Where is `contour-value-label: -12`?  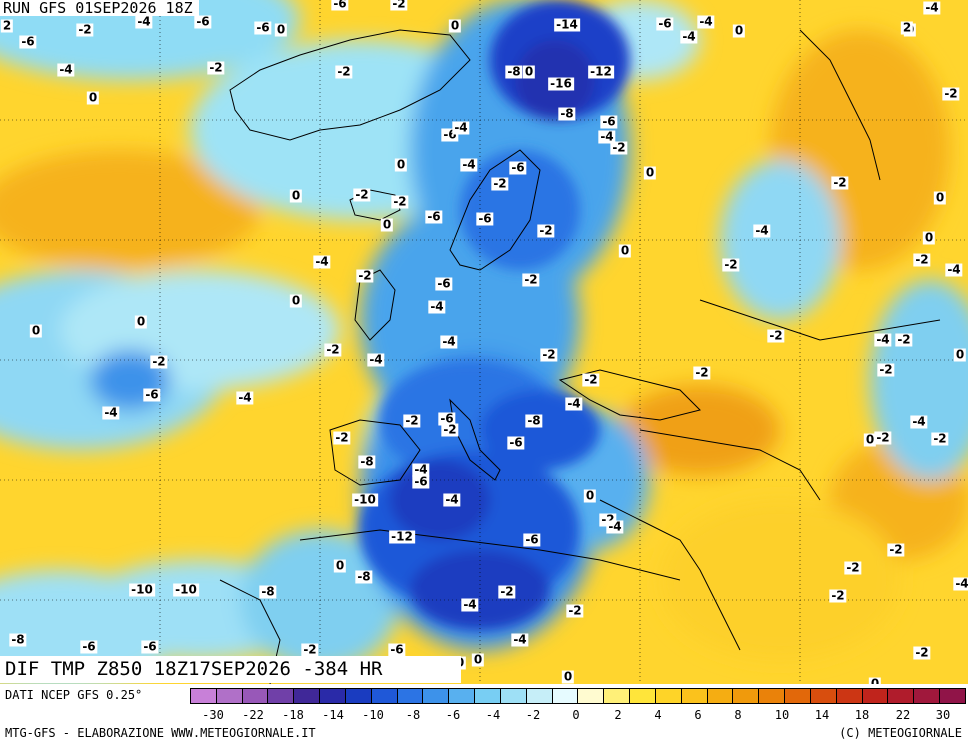
contour-value-label: -12 is located at coordinates (402, 536).